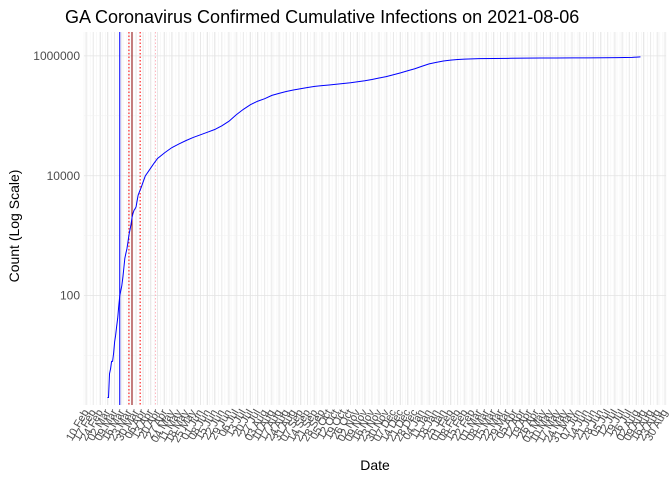 The height and width of the screenshot is (480, 672). Describe the element at coordinates (375, 465) in the screenshot. I see `x-axis-title: Date` at that location.